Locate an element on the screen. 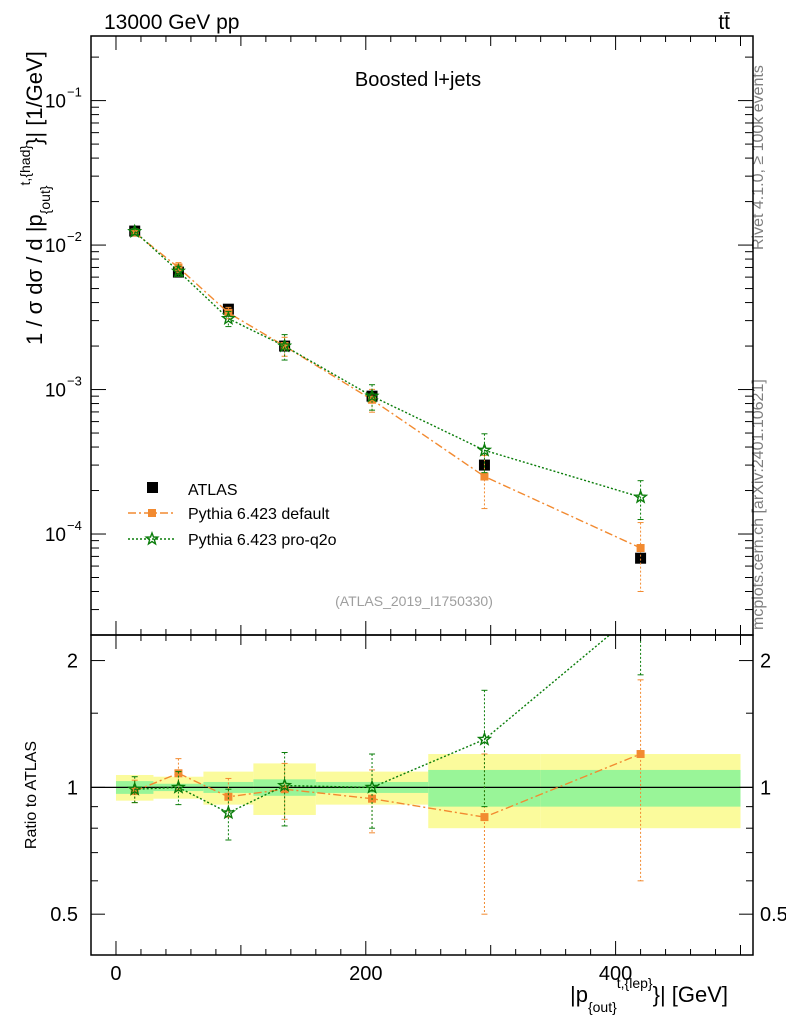 This screenshot has width=786, height=1024. y-tick-exponent: −2 is located at coordinates (74, 236).